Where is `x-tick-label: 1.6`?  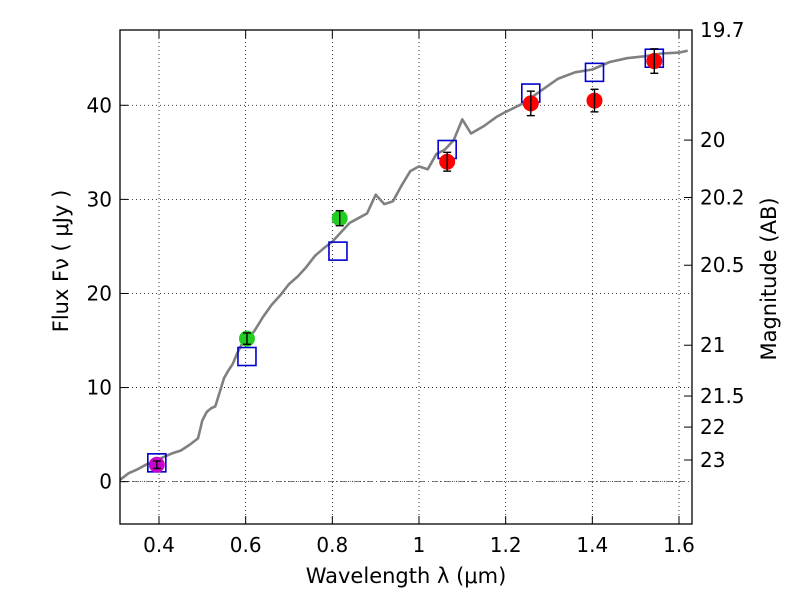
x-tick-label: 1.6 is located at coordinates (679, 545).